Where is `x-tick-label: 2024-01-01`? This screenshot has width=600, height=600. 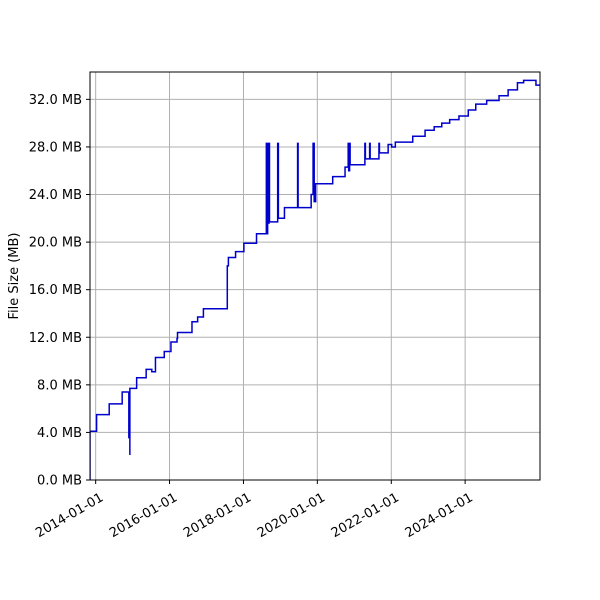 x-tick-label: 2024-01-01 is located at coordinates (439, 515).